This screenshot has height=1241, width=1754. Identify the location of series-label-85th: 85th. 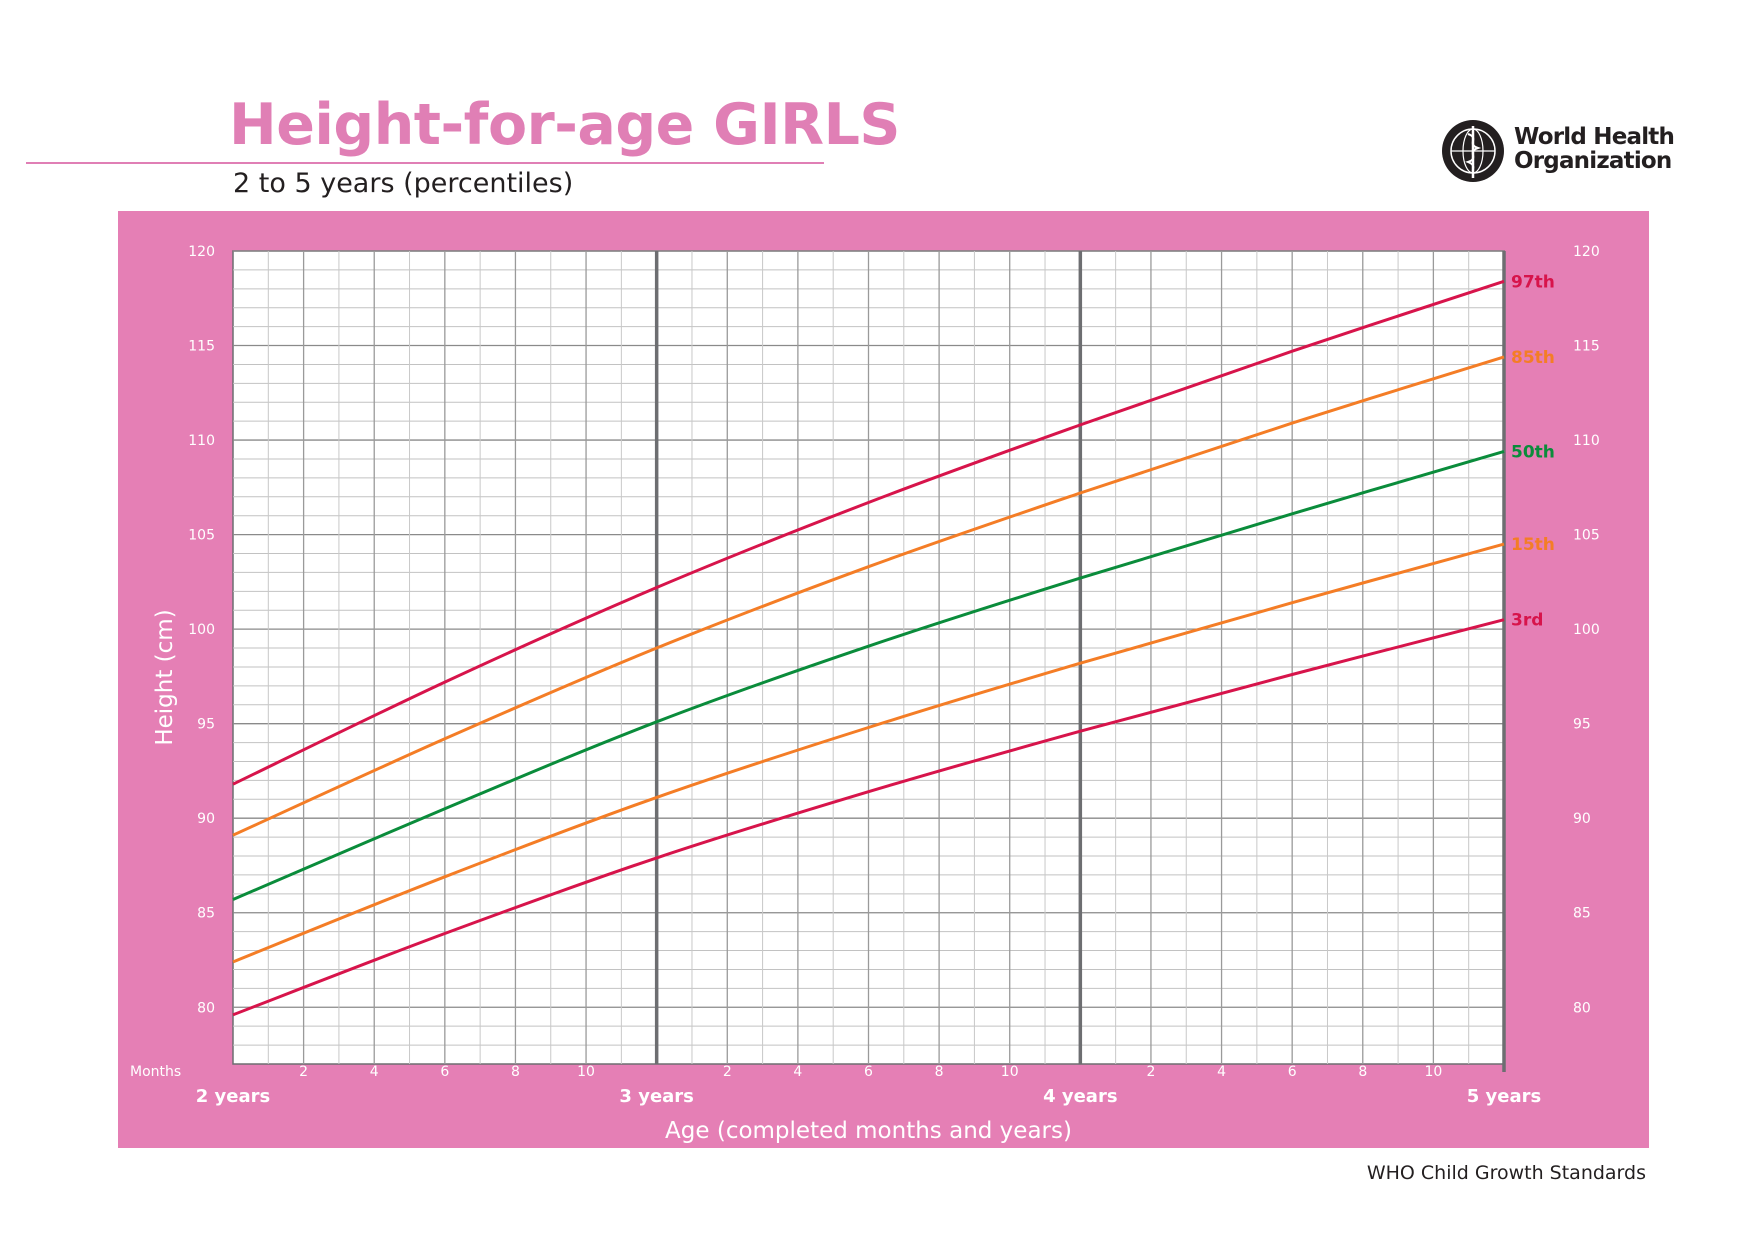
(1533, 358).